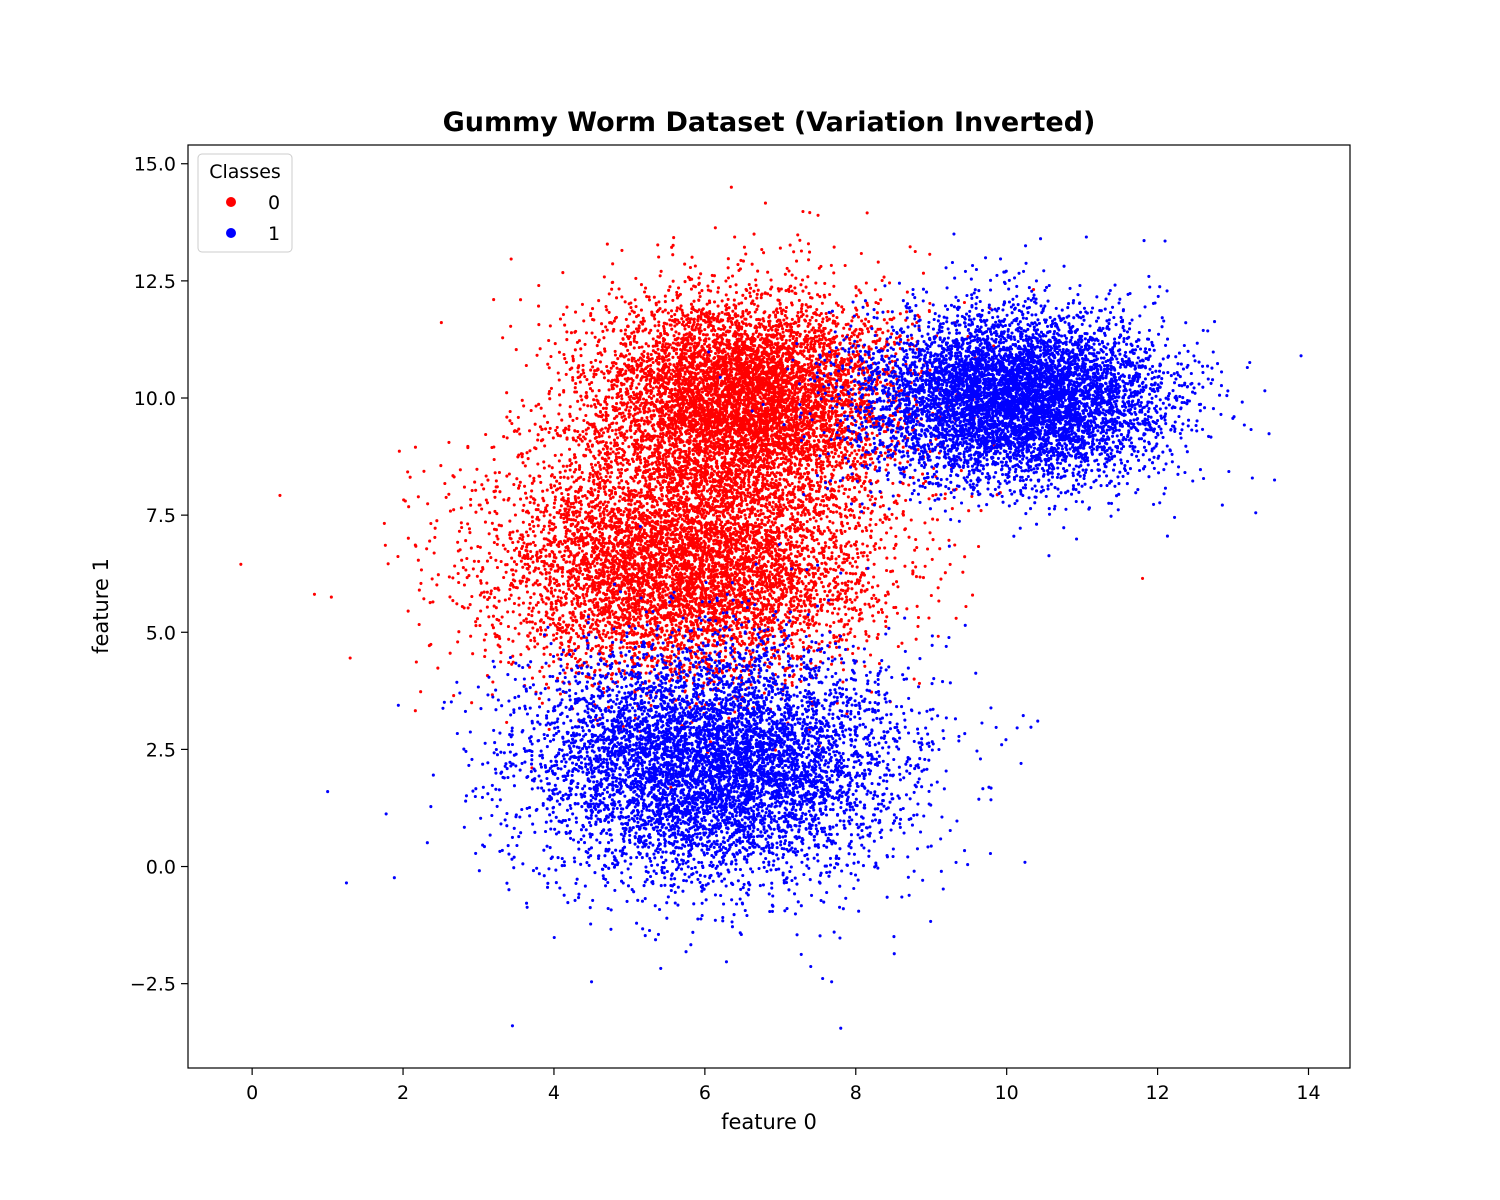 This screenshot has height=1200, width=1500. I want to click on x-tick-label: 0, so click(252, 1093).